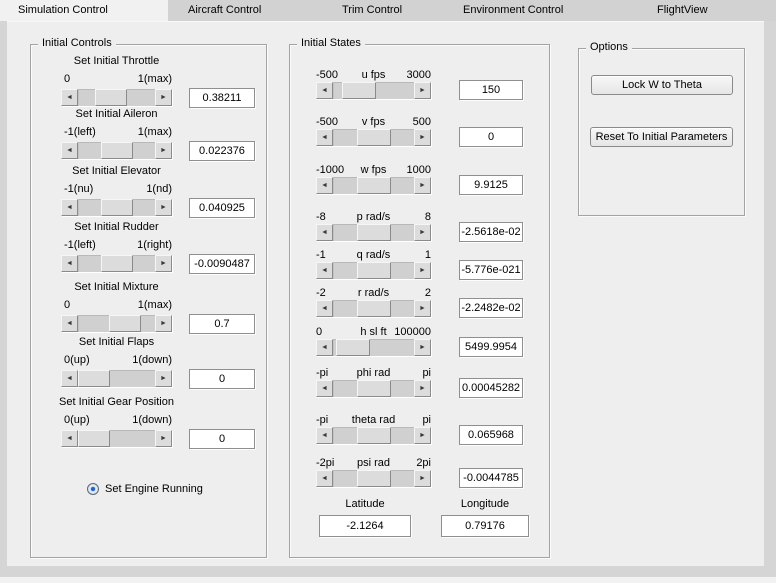  I want to click on slider-set-initial-flaps: ◄ ►, so click(116, 378).